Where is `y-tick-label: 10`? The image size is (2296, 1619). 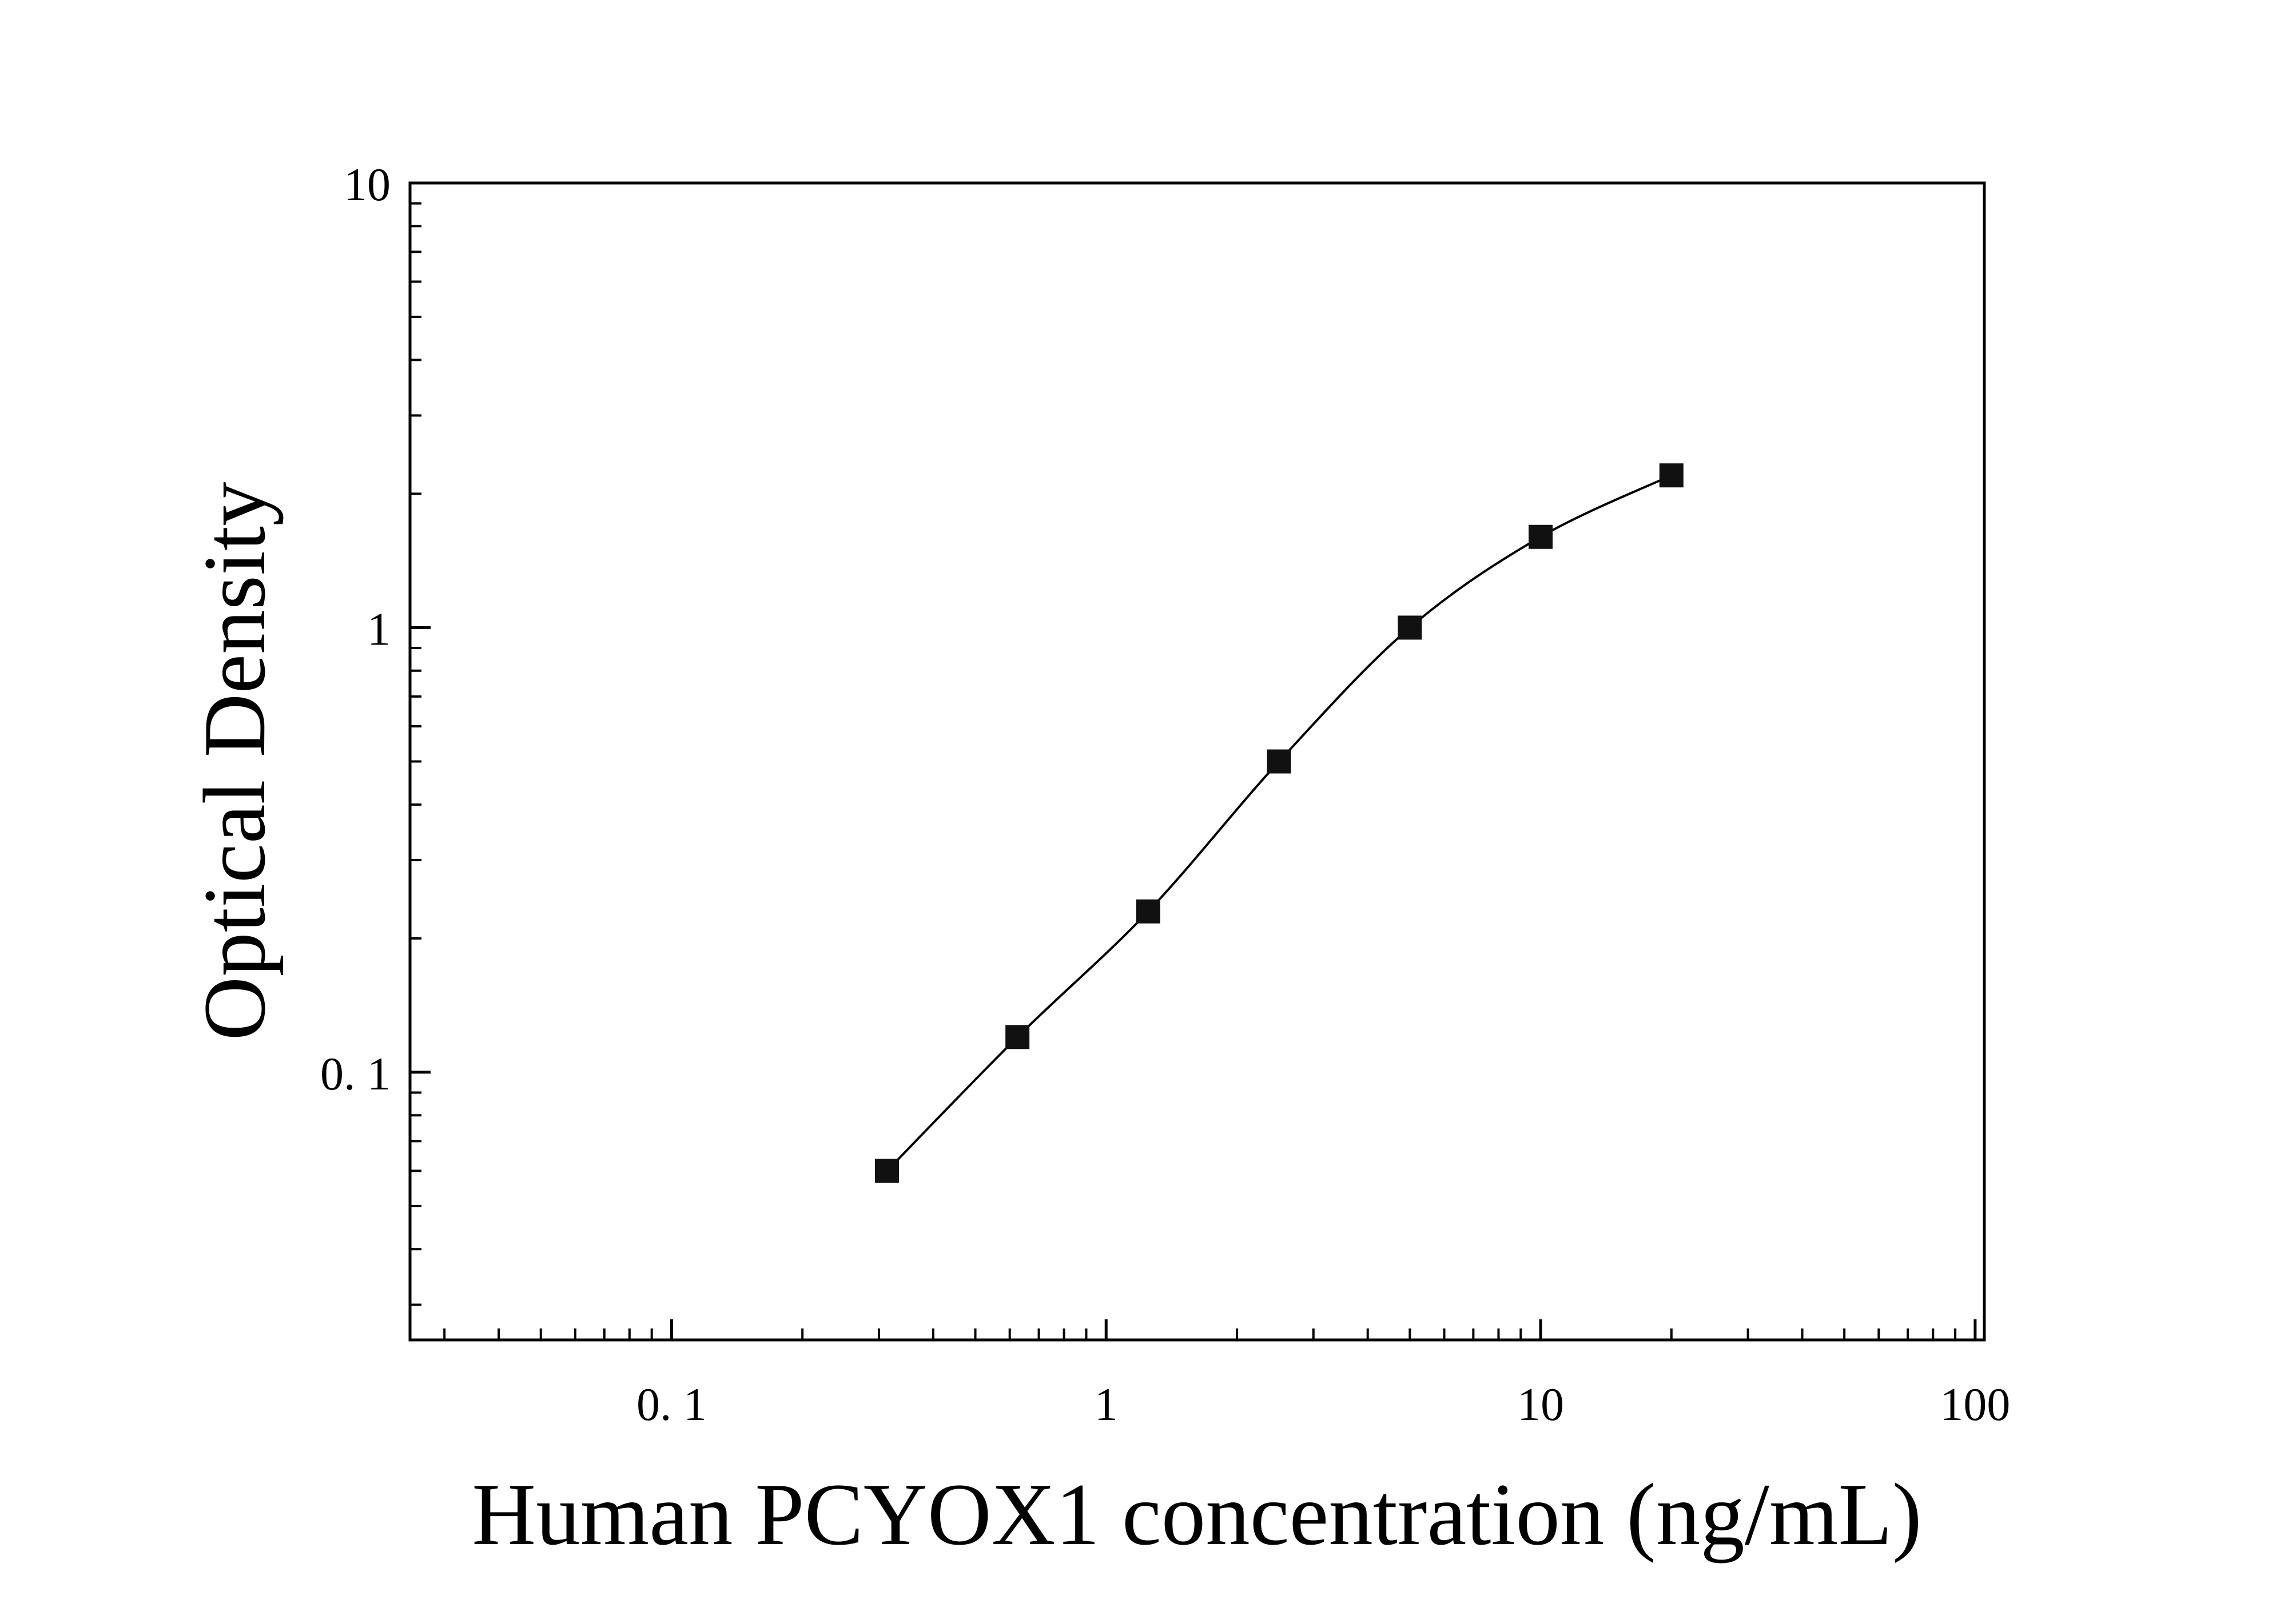
y-tick-label: 10 is located at coordinates (368, 184).